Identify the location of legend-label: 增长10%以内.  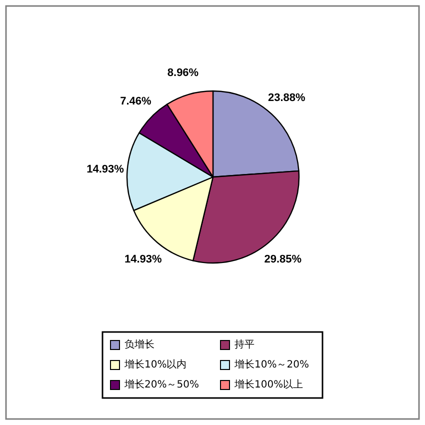
(155, 364).